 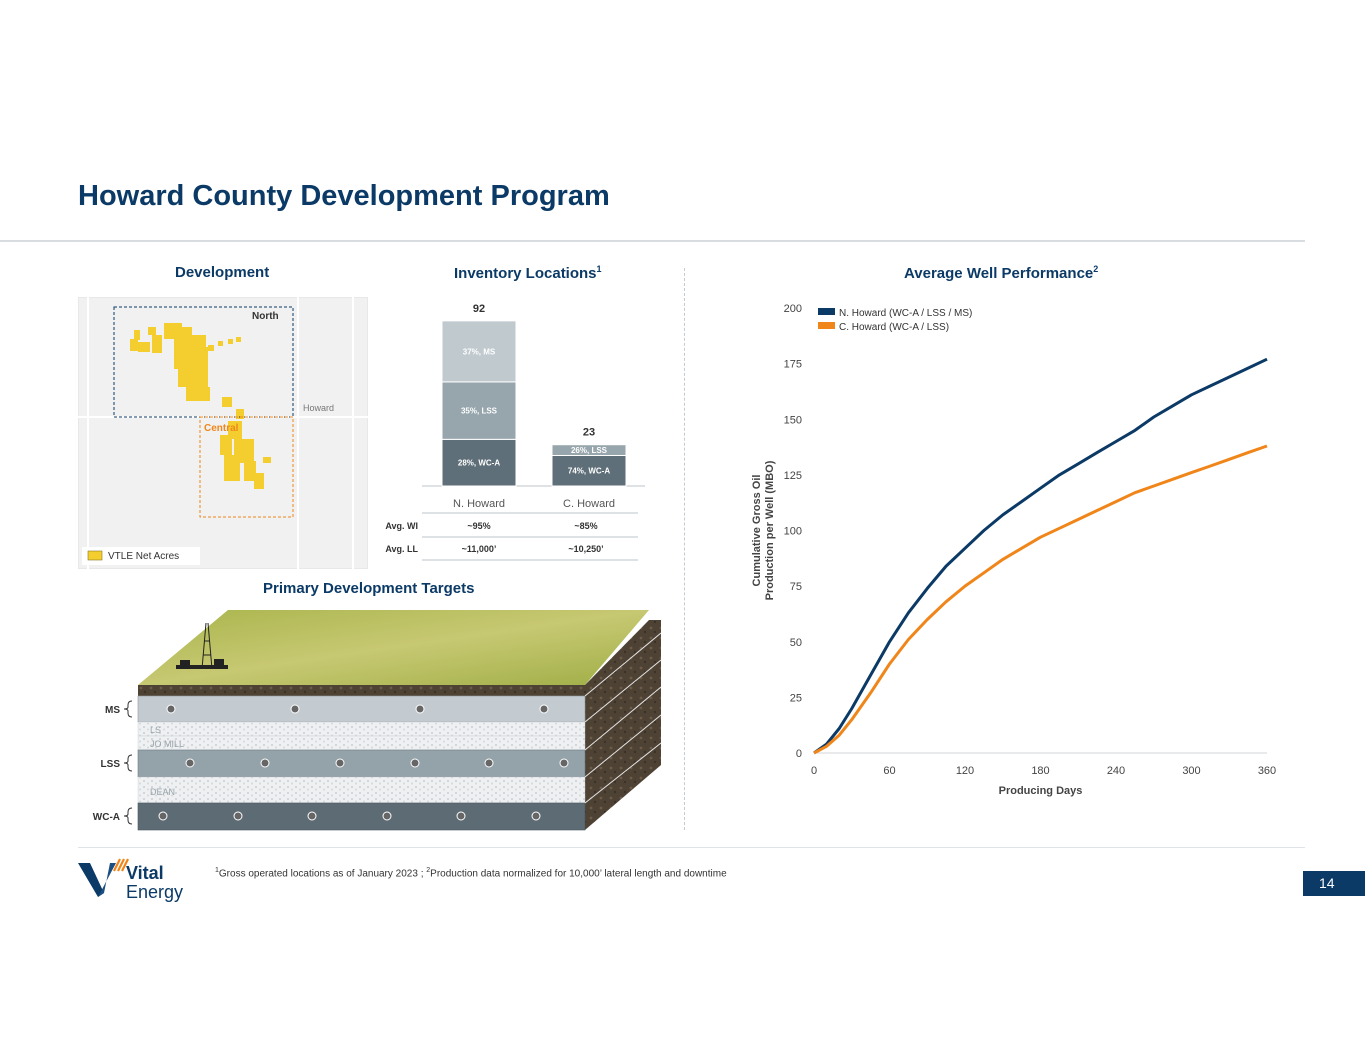 What do you see at coordinates (793, 365) in the screenshot?
I see `y-tick-label: 175` at bounding box center [793, 365].